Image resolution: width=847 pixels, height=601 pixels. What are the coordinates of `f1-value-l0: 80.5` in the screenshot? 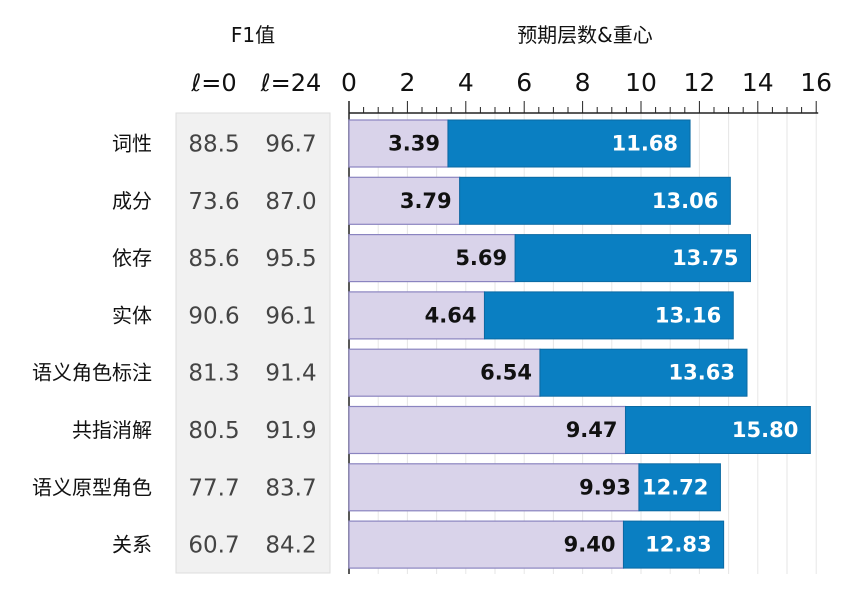 It's located at (213, 431).